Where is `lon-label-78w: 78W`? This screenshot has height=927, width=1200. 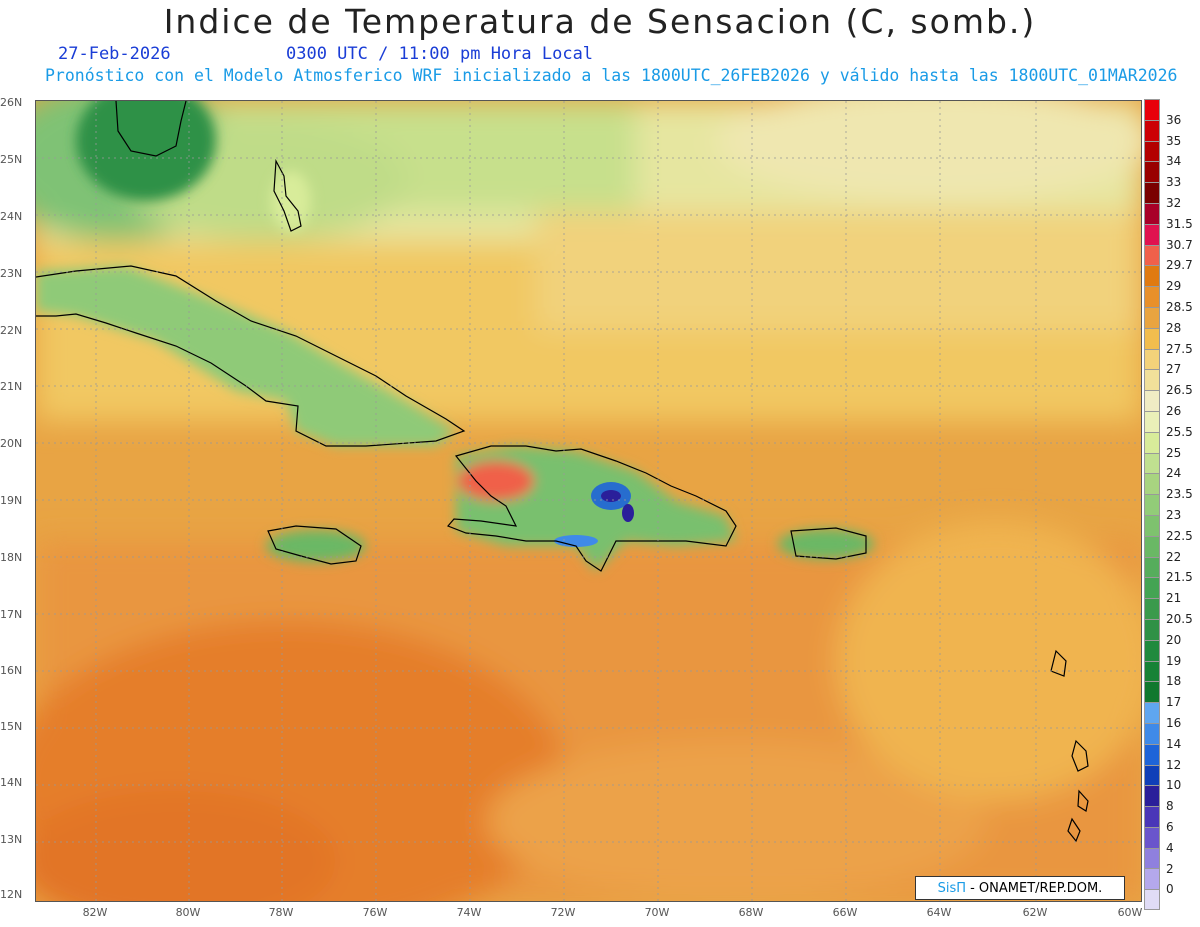
lon-label-78w: 78W is located at coordinates (281, 912).